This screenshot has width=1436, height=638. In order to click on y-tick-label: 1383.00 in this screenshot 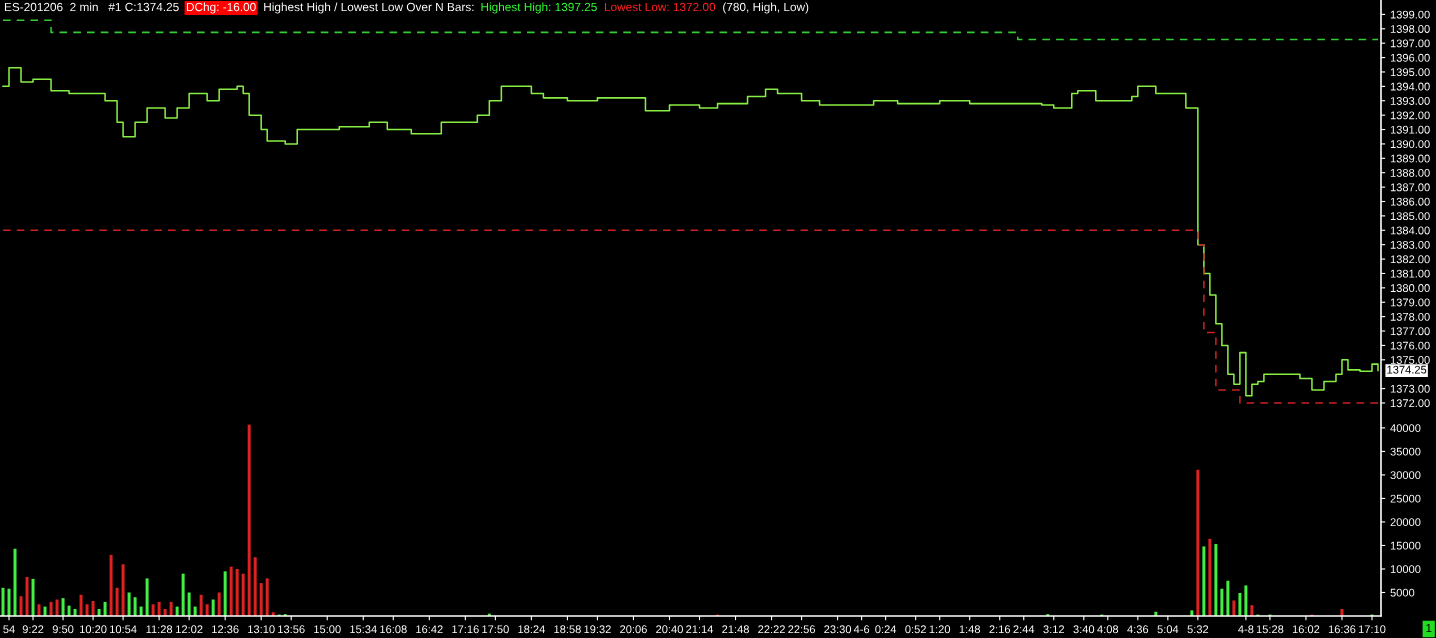, I will do `click(1410, 244)`.